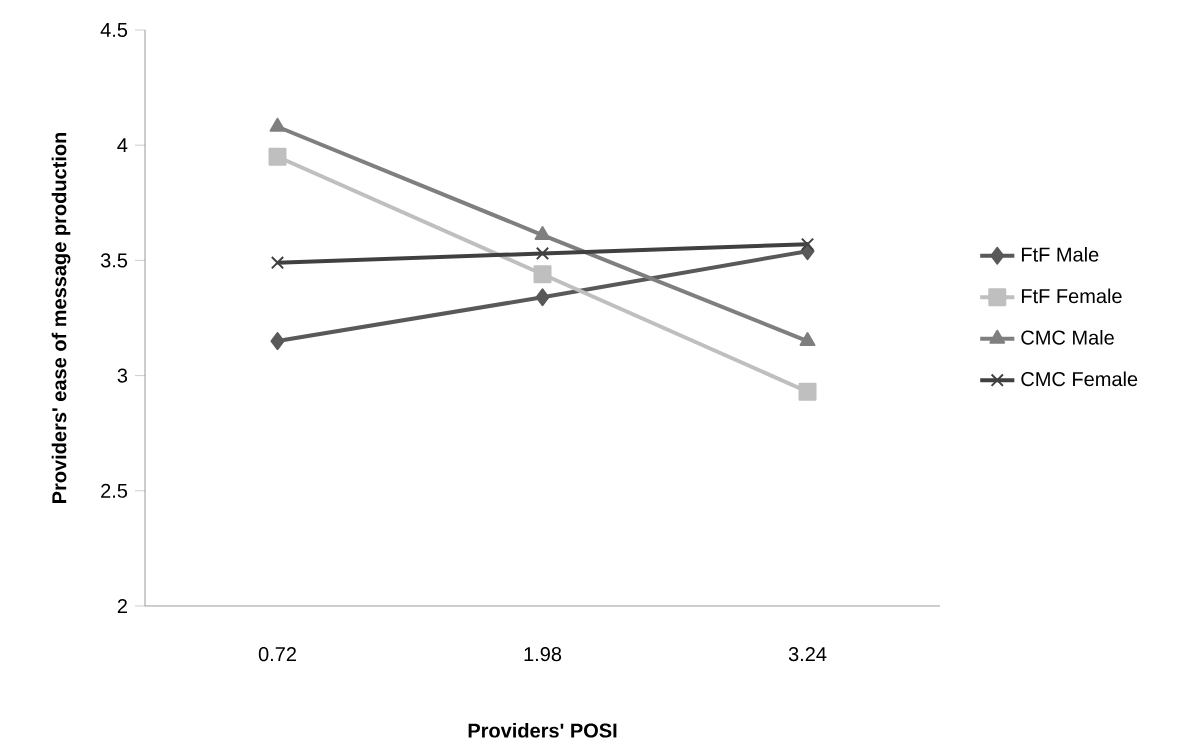 The width and height of the screenshot is (1182, 742). I want to click on x-tick-label: 0.72, so click(277, 654).